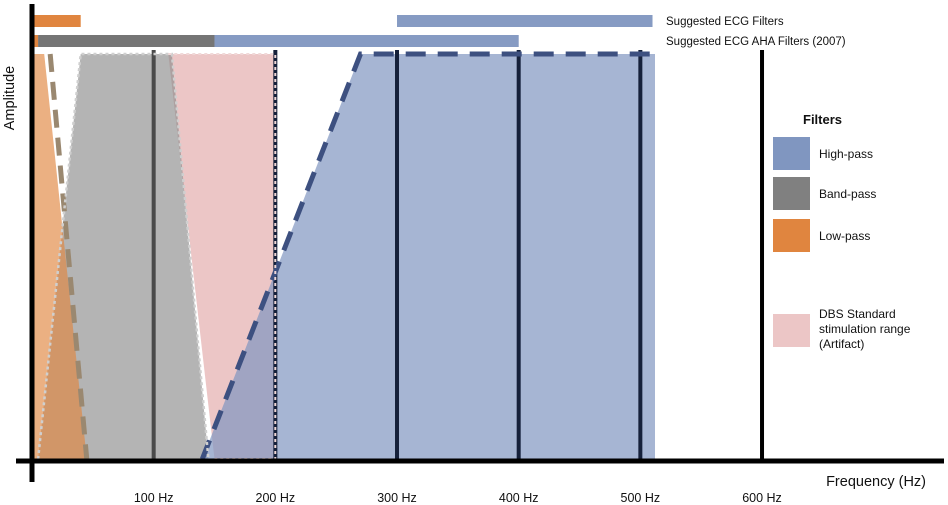  I want to click on y-axis-title: Amplitude, so click(10, 98).